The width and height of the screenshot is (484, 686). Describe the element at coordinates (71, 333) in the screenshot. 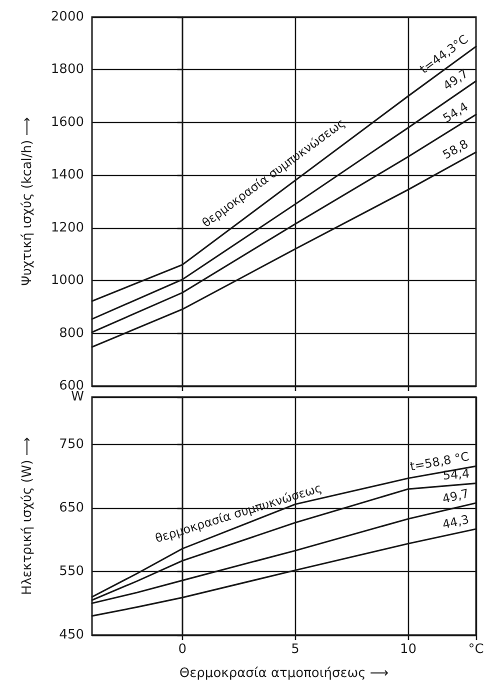

I see `y-tick-label: 800` at that location.